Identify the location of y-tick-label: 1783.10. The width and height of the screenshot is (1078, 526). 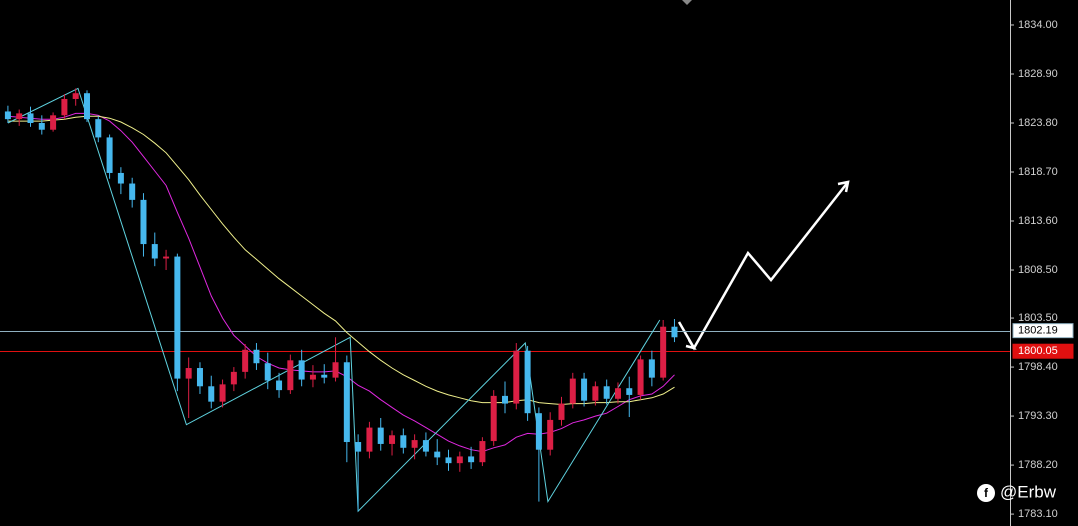
(1038, 514).